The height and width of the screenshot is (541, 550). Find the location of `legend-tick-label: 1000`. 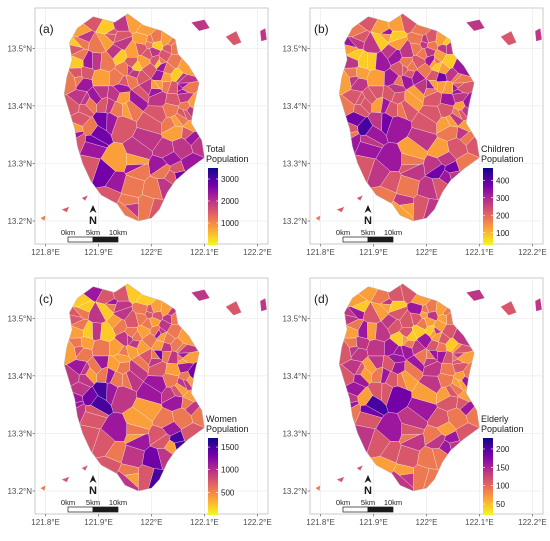

legend-tick-label: 1000 is located at coordinates (230, 470).